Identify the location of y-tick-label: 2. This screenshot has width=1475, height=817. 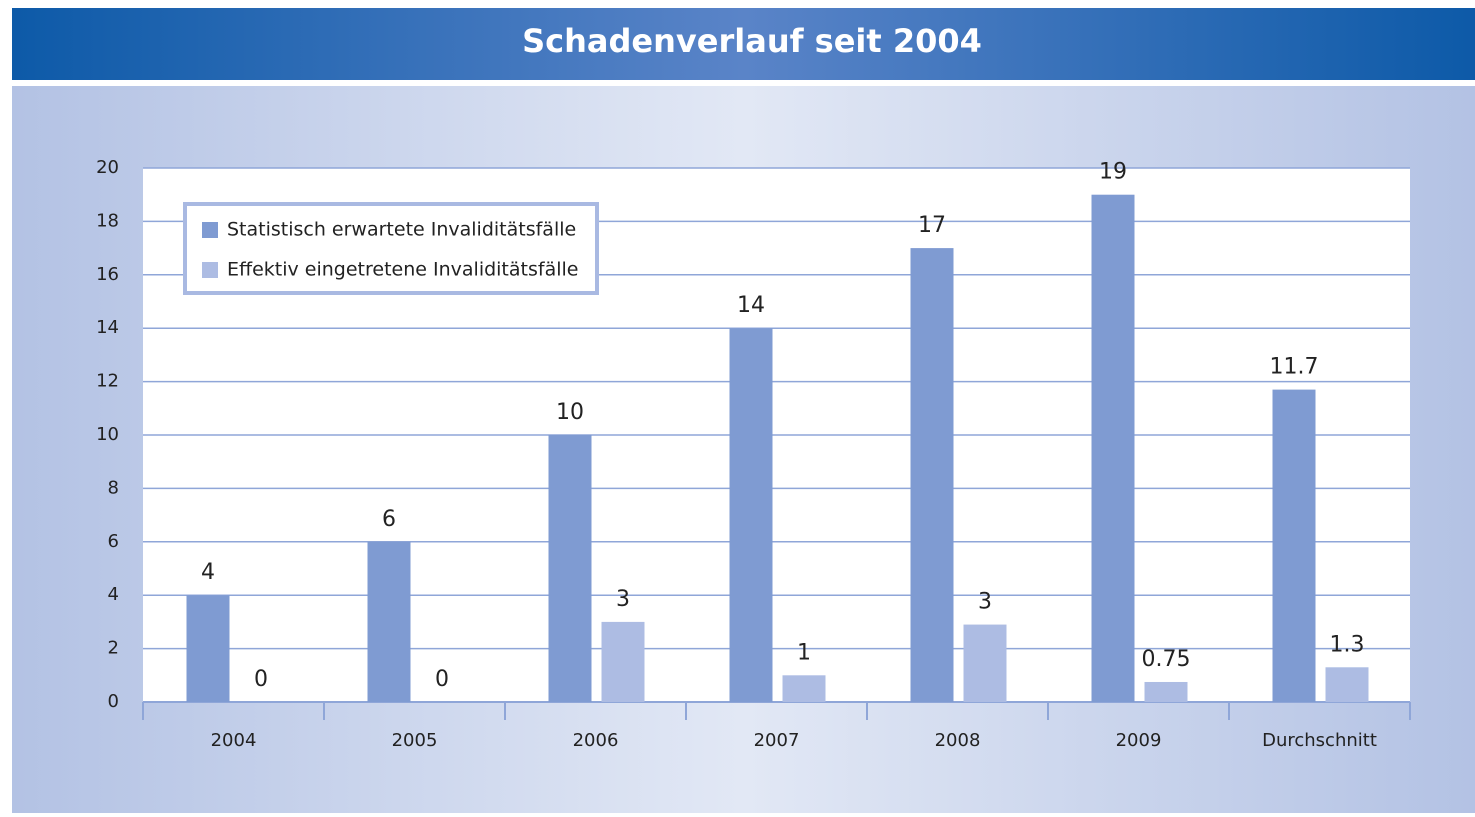
(113, 648).